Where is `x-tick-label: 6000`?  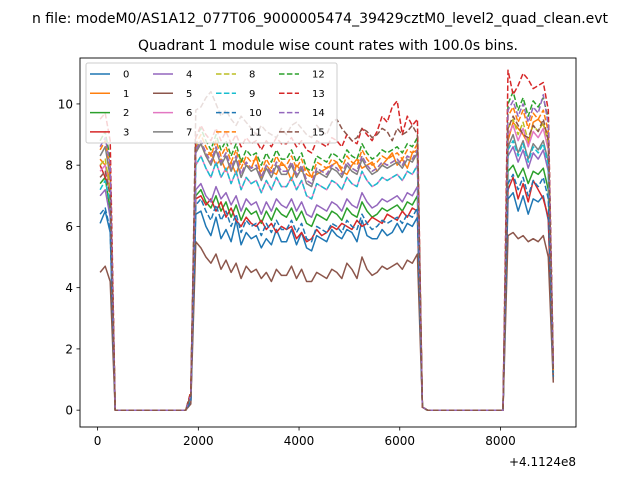 x-tick-label: 6000 is located at coordinates (399, 441).